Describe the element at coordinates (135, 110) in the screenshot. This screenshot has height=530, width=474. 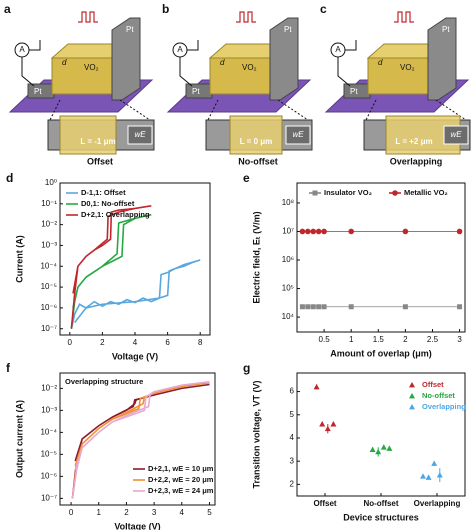
I see `zoom-right` at that location.